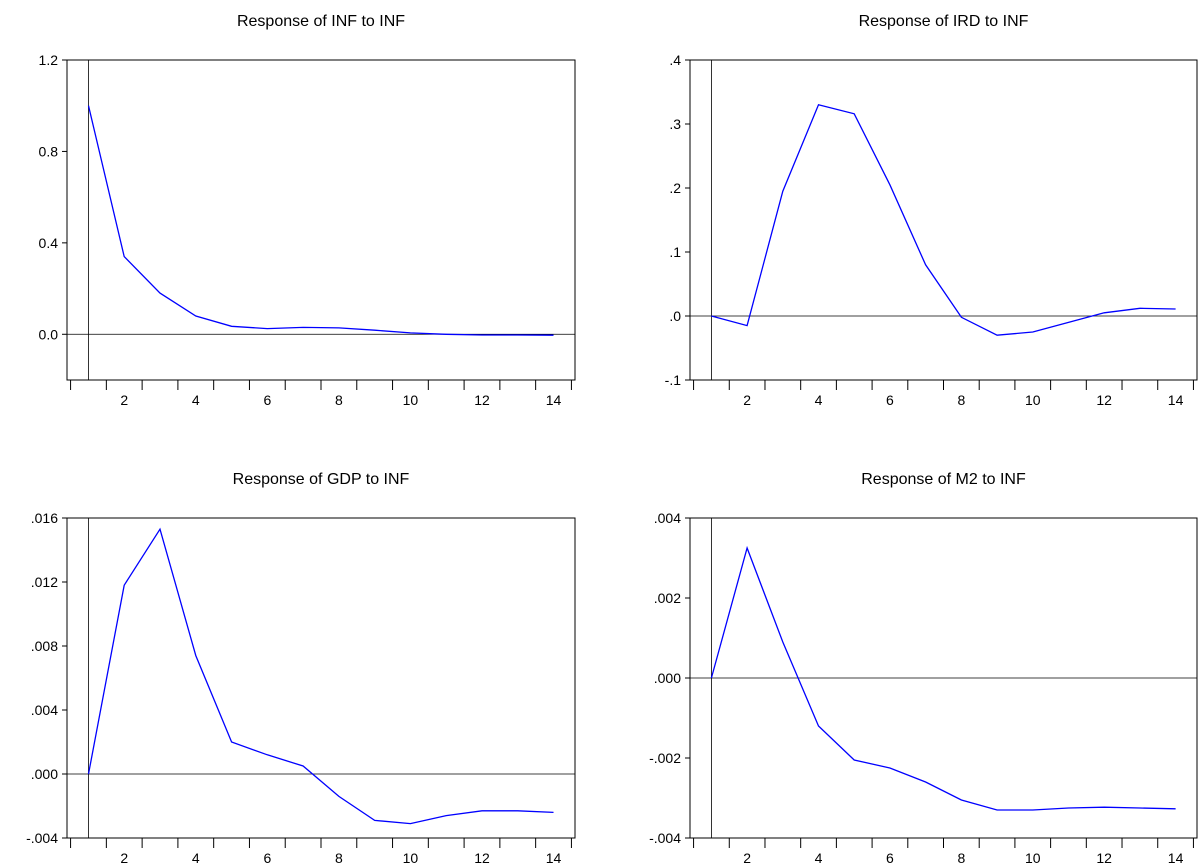  What do you see at coordinates (673, 380) in the screenshot?
I see `y-tick-label: -.1` at bounding box center [673, 380].